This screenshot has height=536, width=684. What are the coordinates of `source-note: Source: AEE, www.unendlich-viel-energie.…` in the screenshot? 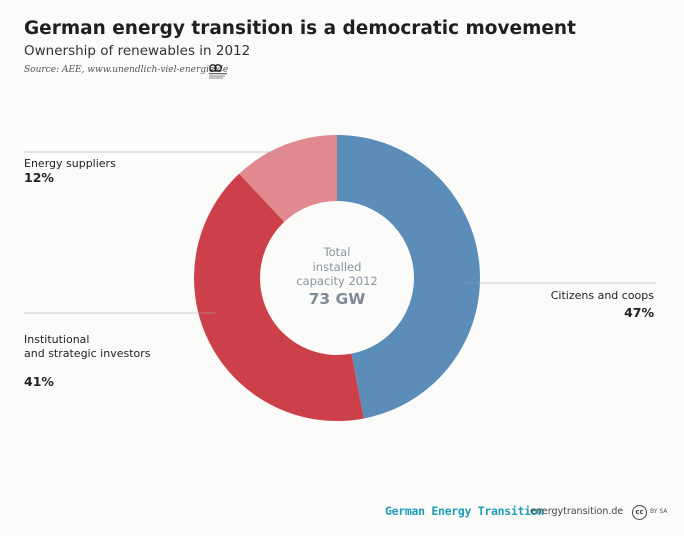 It's located at (126, 70).